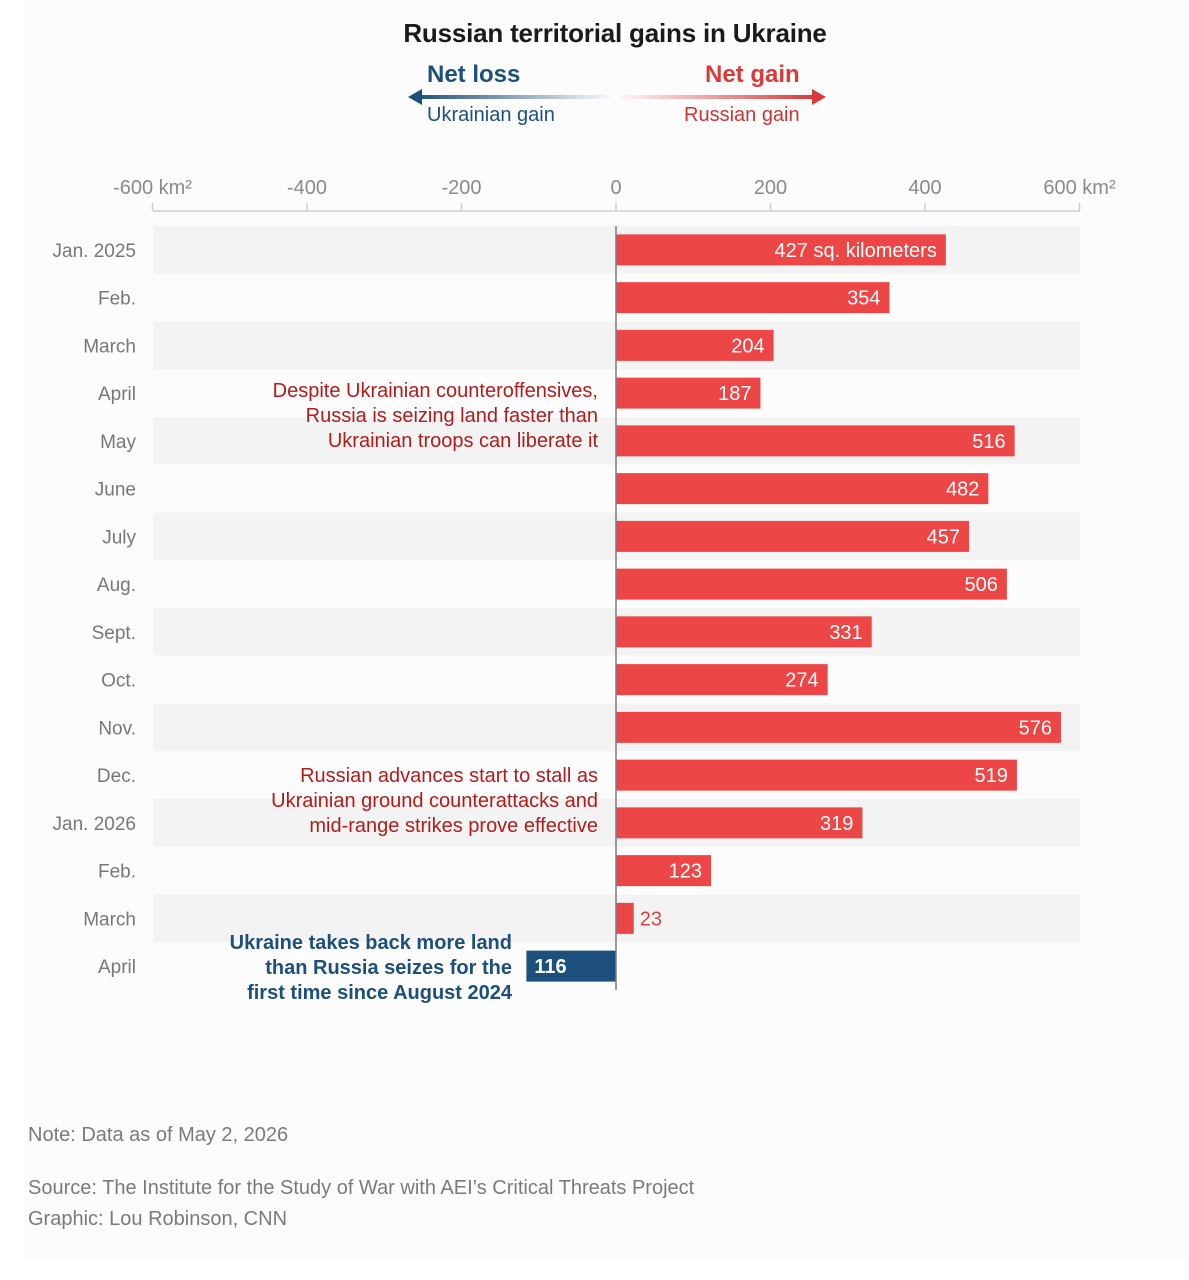 This screenshot has height=1280, width=1189. What do you see at coordinates (116, 585) in the screenshot?
I see `category-label: Aug.` at bounding box center [116, 585].